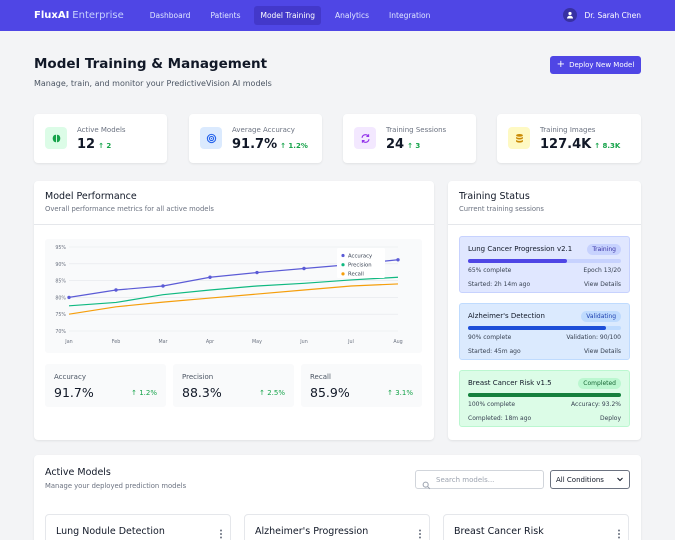  Describe the element at coordinates (494, 196) in the screenshot. I see `panel-title: Training Status` at that location.